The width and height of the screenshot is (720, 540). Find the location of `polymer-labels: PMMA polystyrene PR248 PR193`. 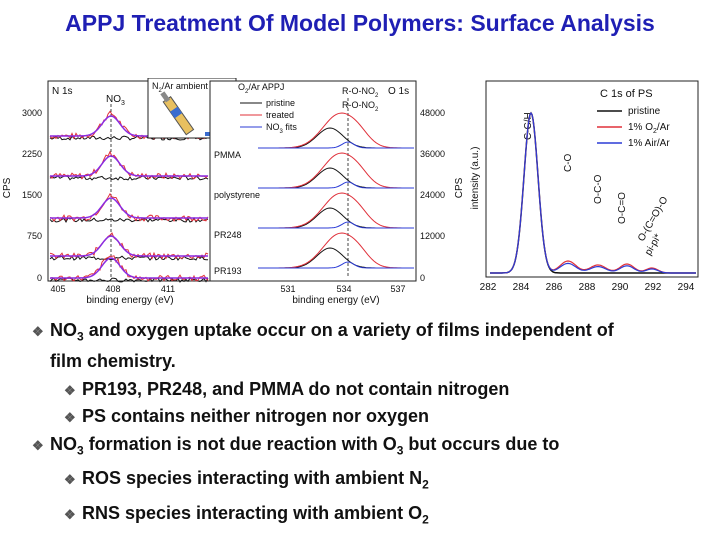

polymer-labels: PMMA polystyrene PR248 PR193 is located at coordinates (237, 213).